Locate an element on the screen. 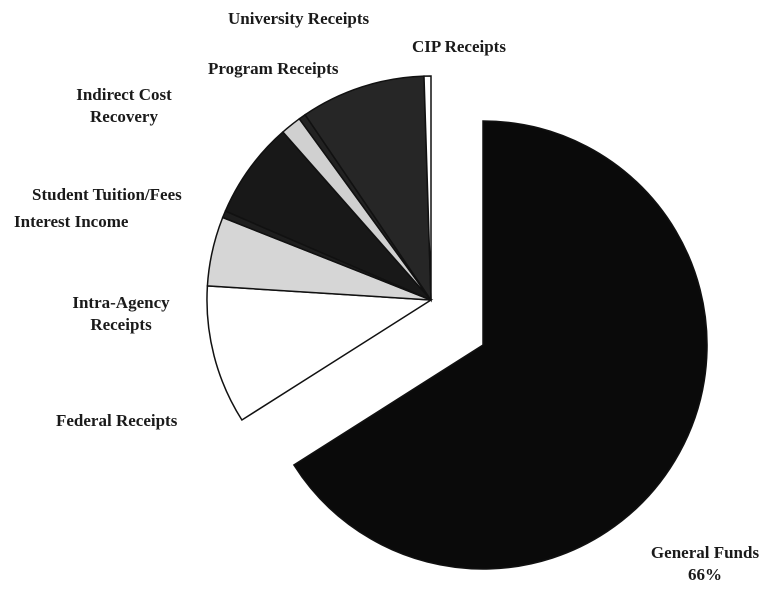  label-indirect-cost-recovery: Indirect Cost Recovery is located at coordinates (124, 106).